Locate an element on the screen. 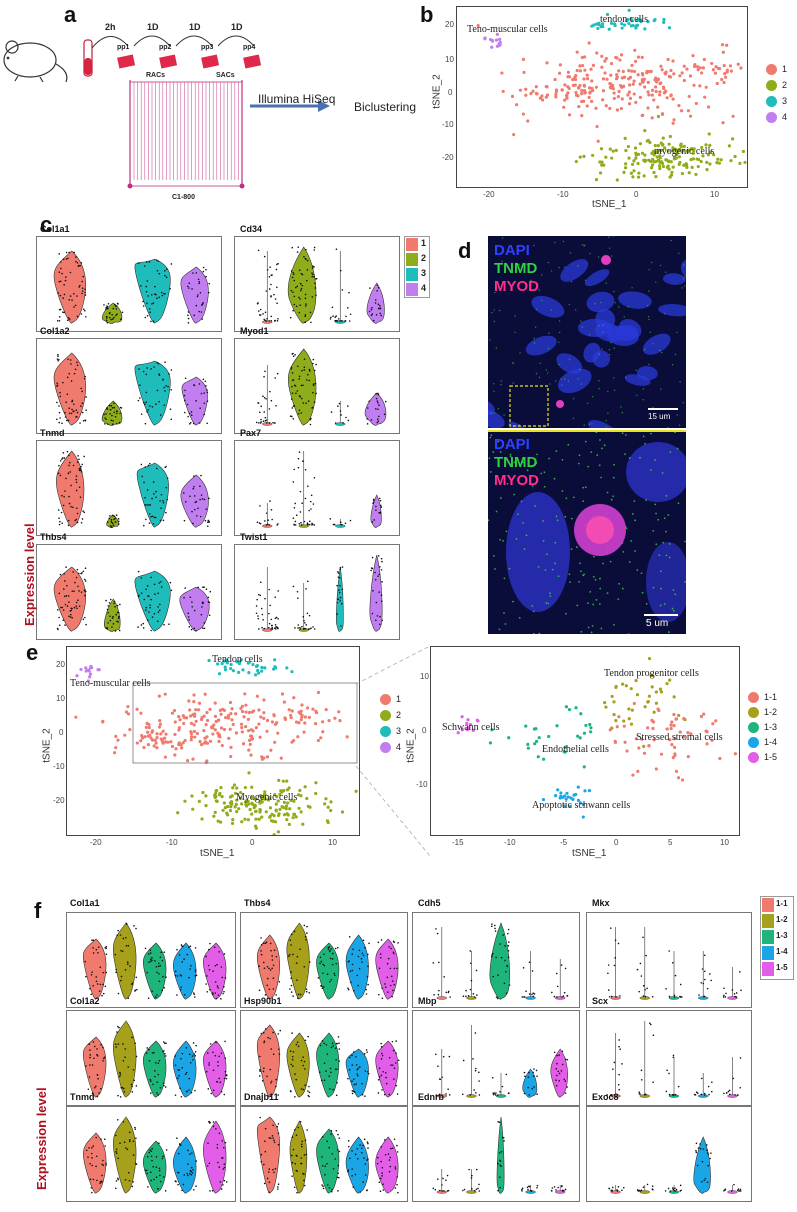 This screenshot has height=1212, width=797. panel-e-right-scatter is located at coordinates (597, 733).